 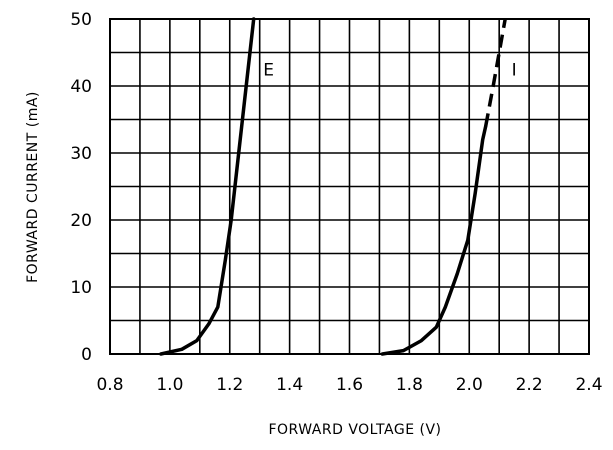 I want to click on x-tick-labels: 0.8 1.0 1.2 1.4 1.6 1.8 2.0 2.2 2.4, so click(x=349, y=385).